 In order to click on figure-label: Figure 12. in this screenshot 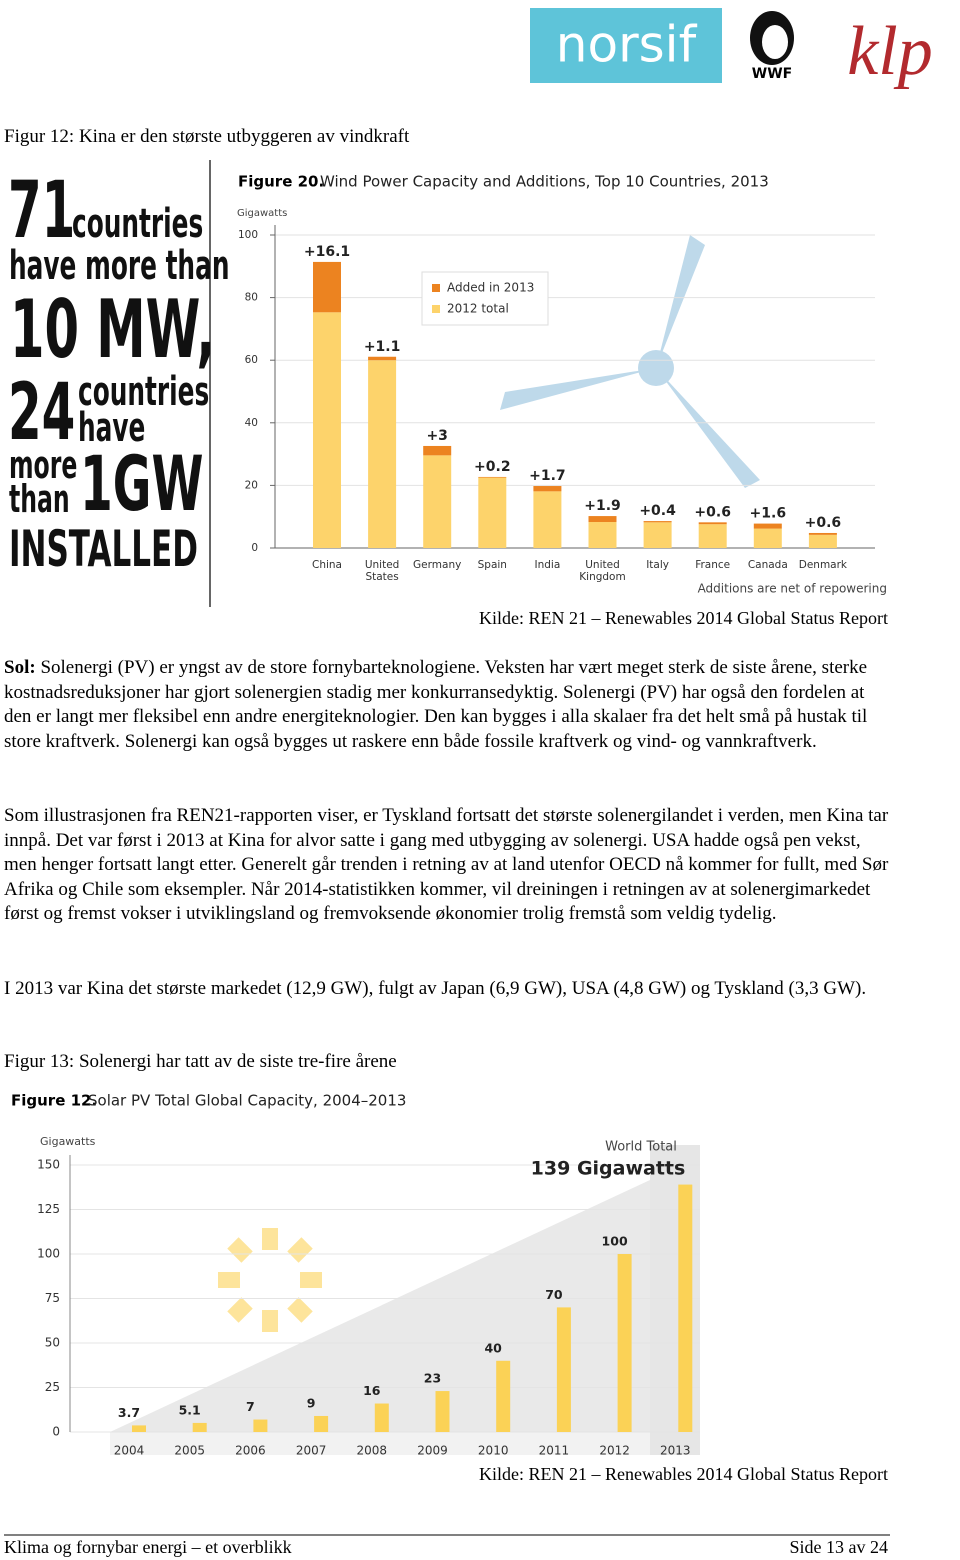, I will do `click(54, 1101)`.